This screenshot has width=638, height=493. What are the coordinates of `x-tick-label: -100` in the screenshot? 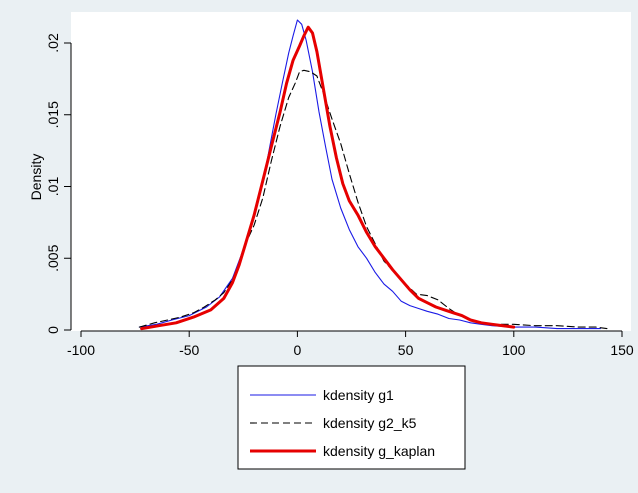 It's located at (81, 350).